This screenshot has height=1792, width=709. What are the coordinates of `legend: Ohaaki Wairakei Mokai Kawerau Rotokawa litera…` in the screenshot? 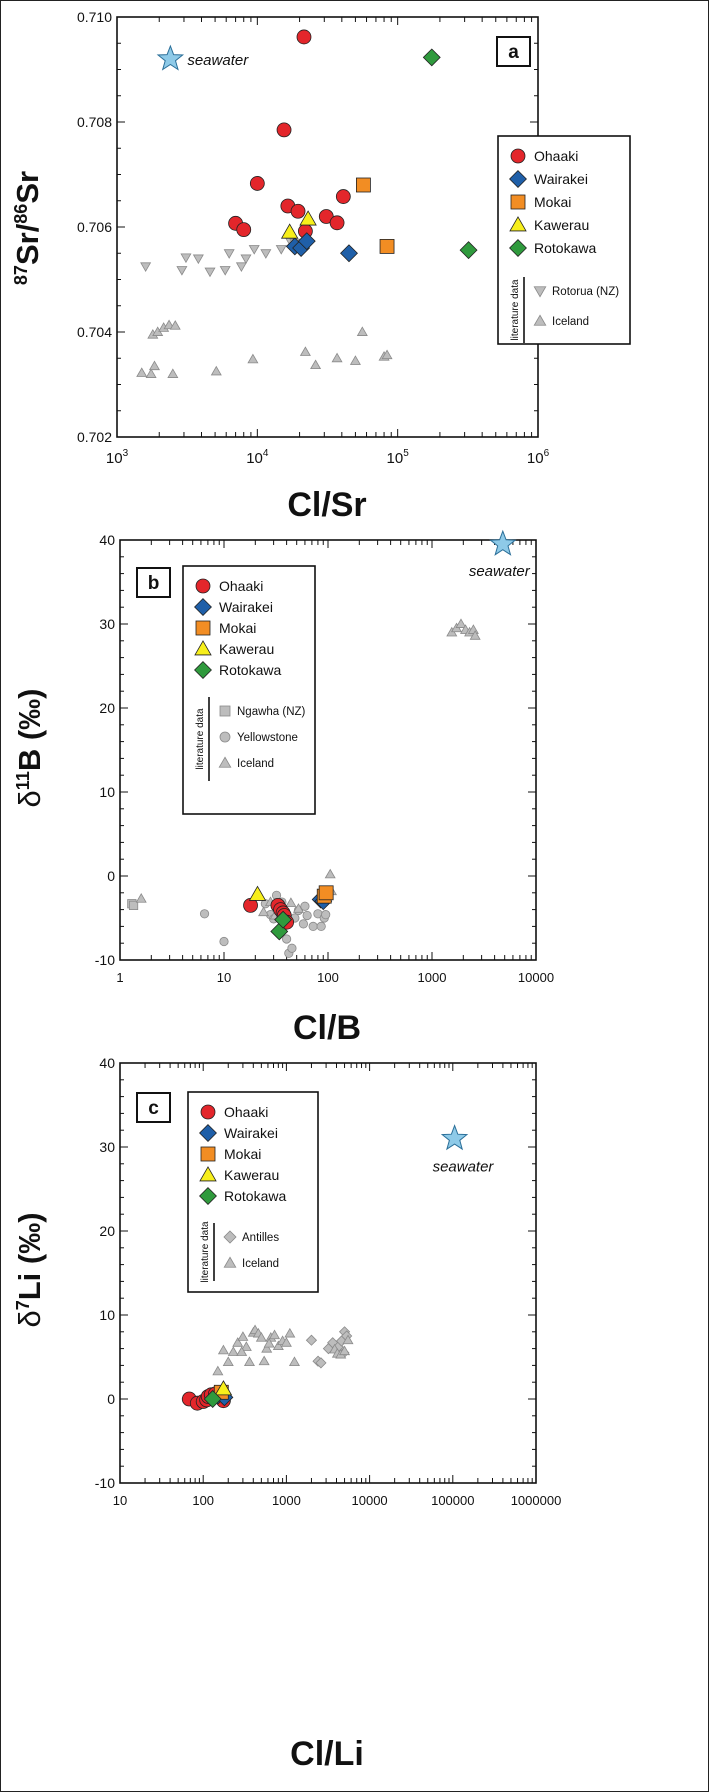 It's located at (249, 690).